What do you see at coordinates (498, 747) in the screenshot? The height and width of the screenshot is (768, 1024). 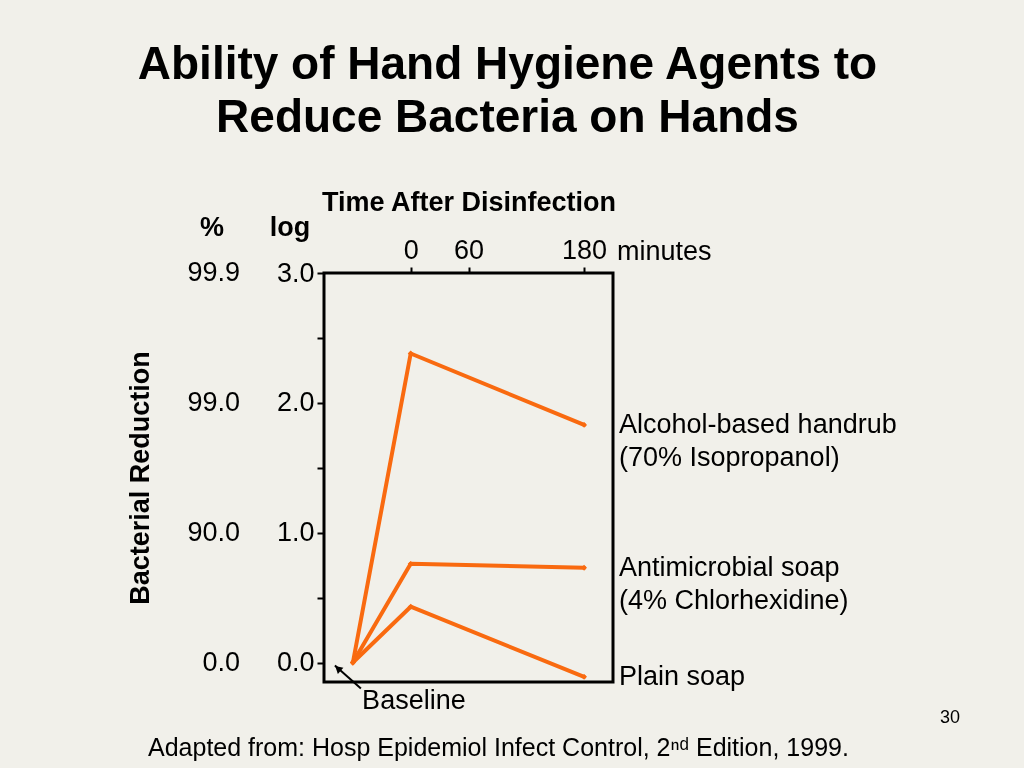 I see `text: Adapted from: Hosp Epidemiol Infect Control, 2ⁿᵈ Edition, 1999.` at bounding box center [498, 747].